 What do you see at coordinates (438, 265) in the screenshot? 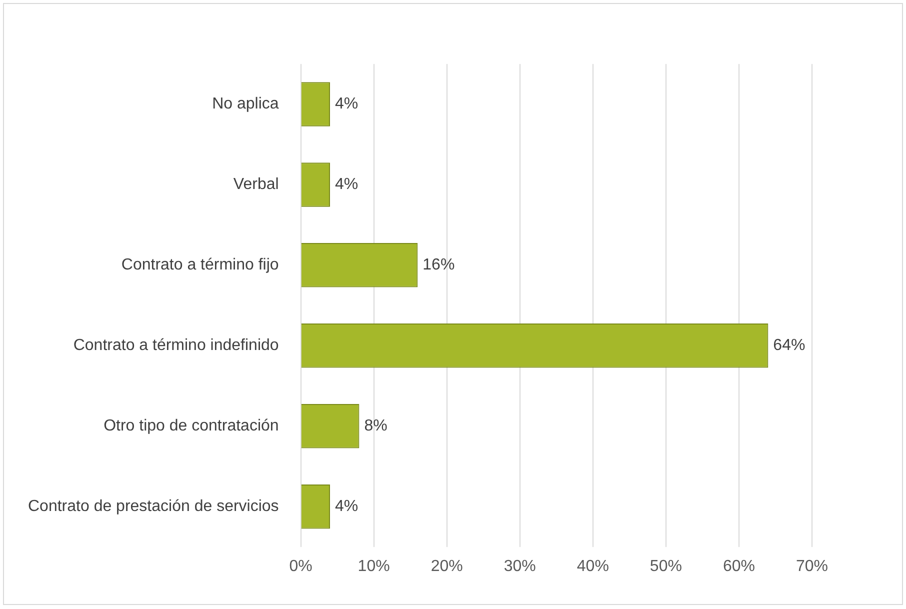
I see `data-label: 16%` at bounding box center [438, 265].